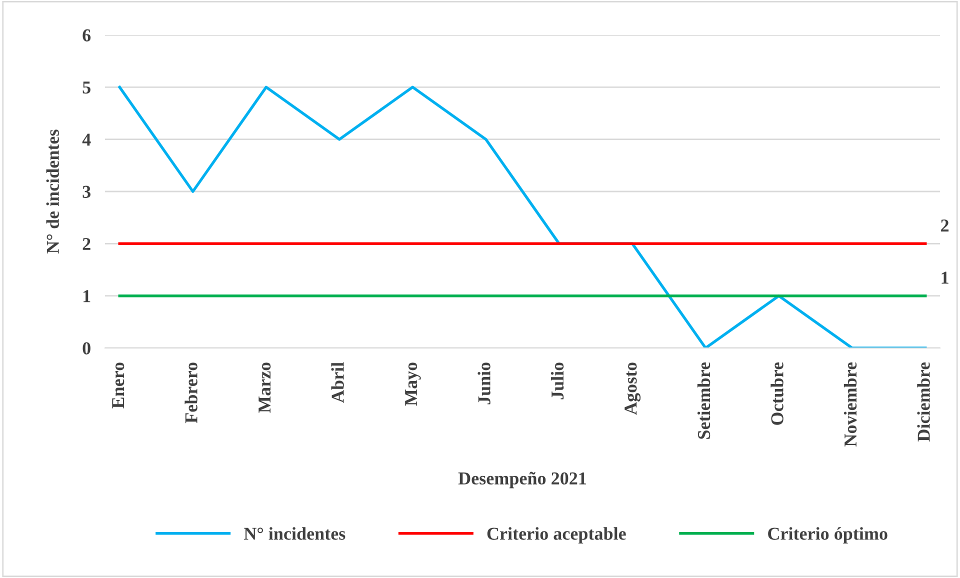 The height and width of the screenshot is (578, 960). What do you see at coordinates (556, 535) in the screenshot?
I see `legend-label: Criterio aceptable` at bounding box center [556, 535].